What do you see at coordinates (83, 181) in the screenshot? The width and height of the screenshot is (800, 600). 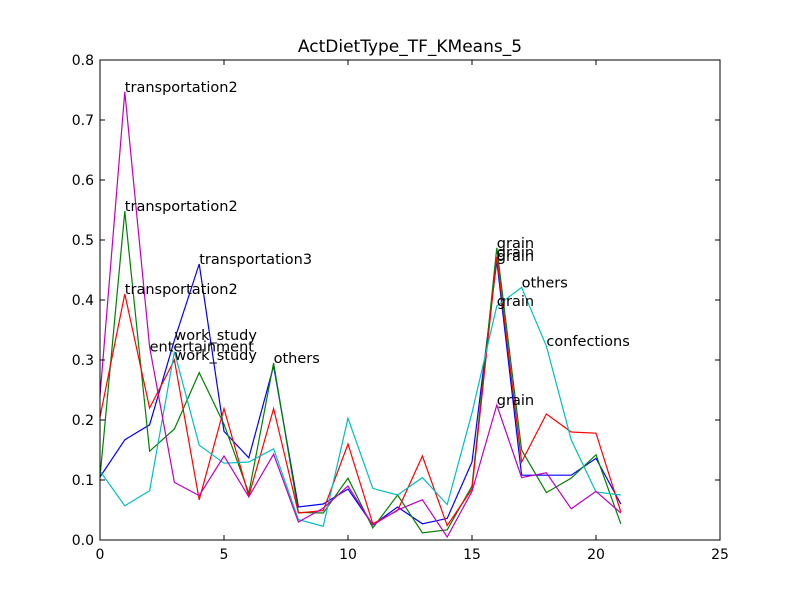 I see `y-tick-label: 0.6` at bounding box center [83, 181].